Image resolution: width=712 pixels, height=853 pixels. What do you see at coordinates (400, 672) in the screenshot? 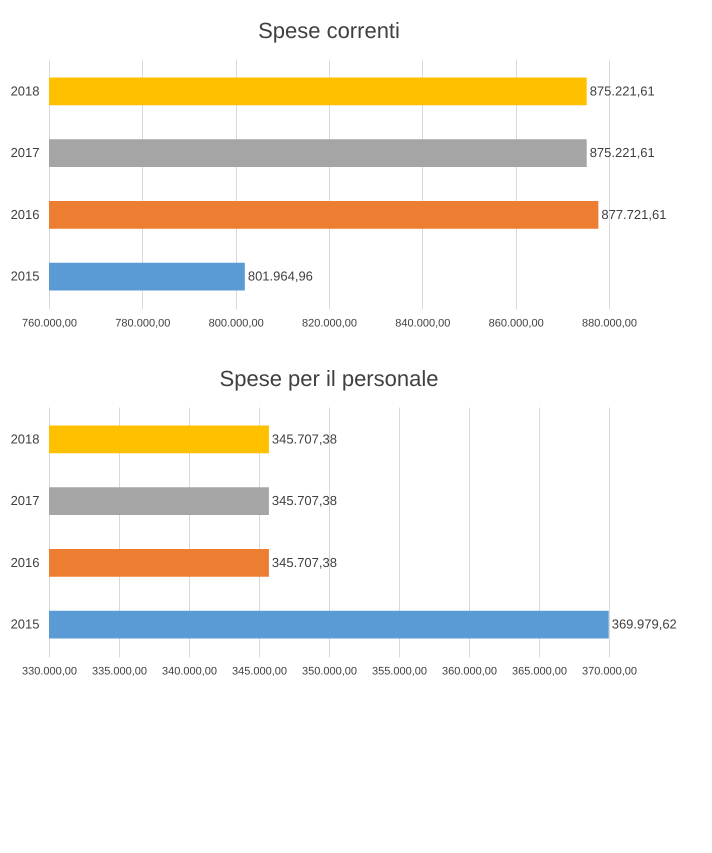
I see `x-tick-label: 355.000,00` at bounding box center [400, 672].